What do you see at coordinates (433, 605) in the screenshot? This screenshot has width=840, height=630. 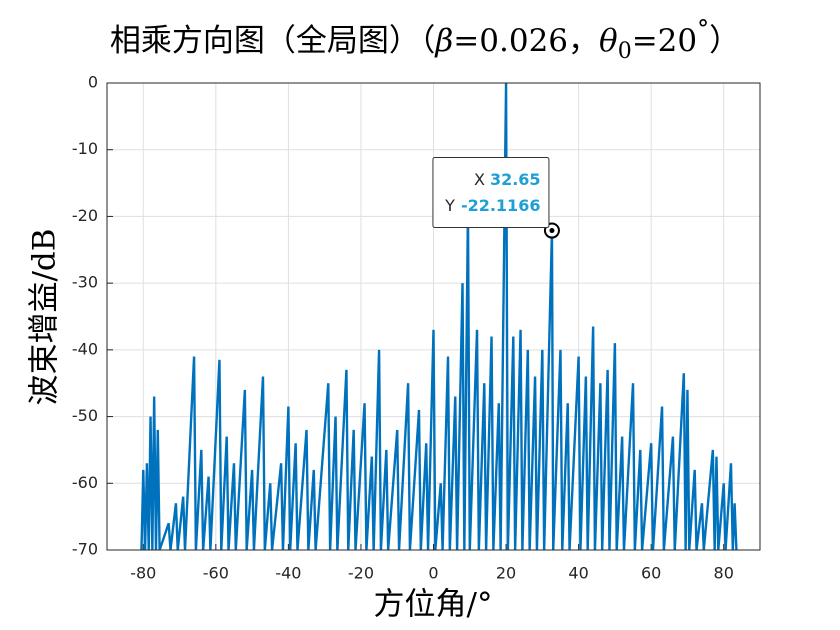 I see `x-axis-label: 方位角/°` at bounding box center [433, 605].